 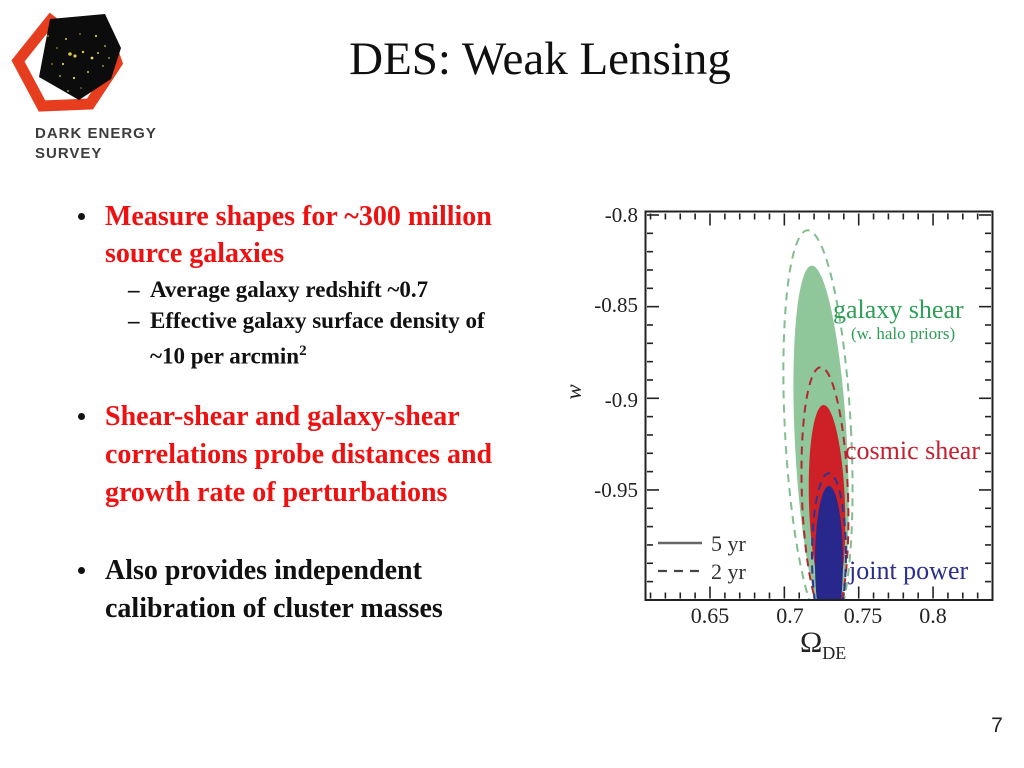 What do you see at coordinates (96, 144) in the screenshot?
I see `logo-wordmark: DARK ENERGY SURVEY` at bounding box center [96, 144].